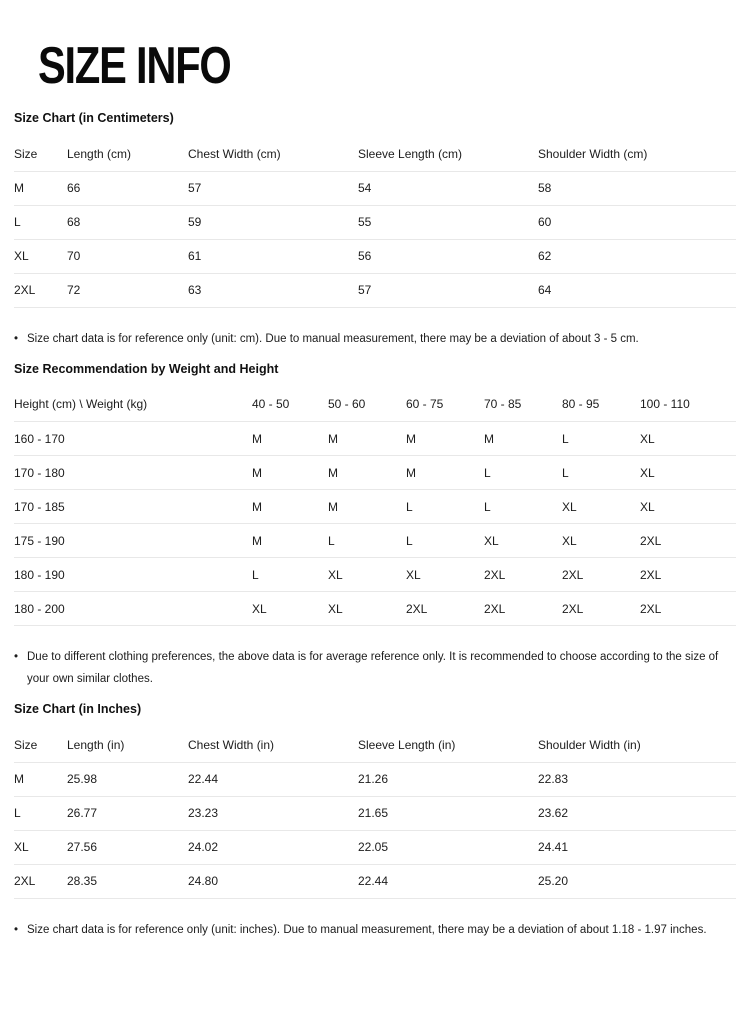 This screenshot has height=1029, width=750. Describe the element at coordinates (273, 154) in the screenshot. I see `column-header: Chest Width (cm)` at that location.